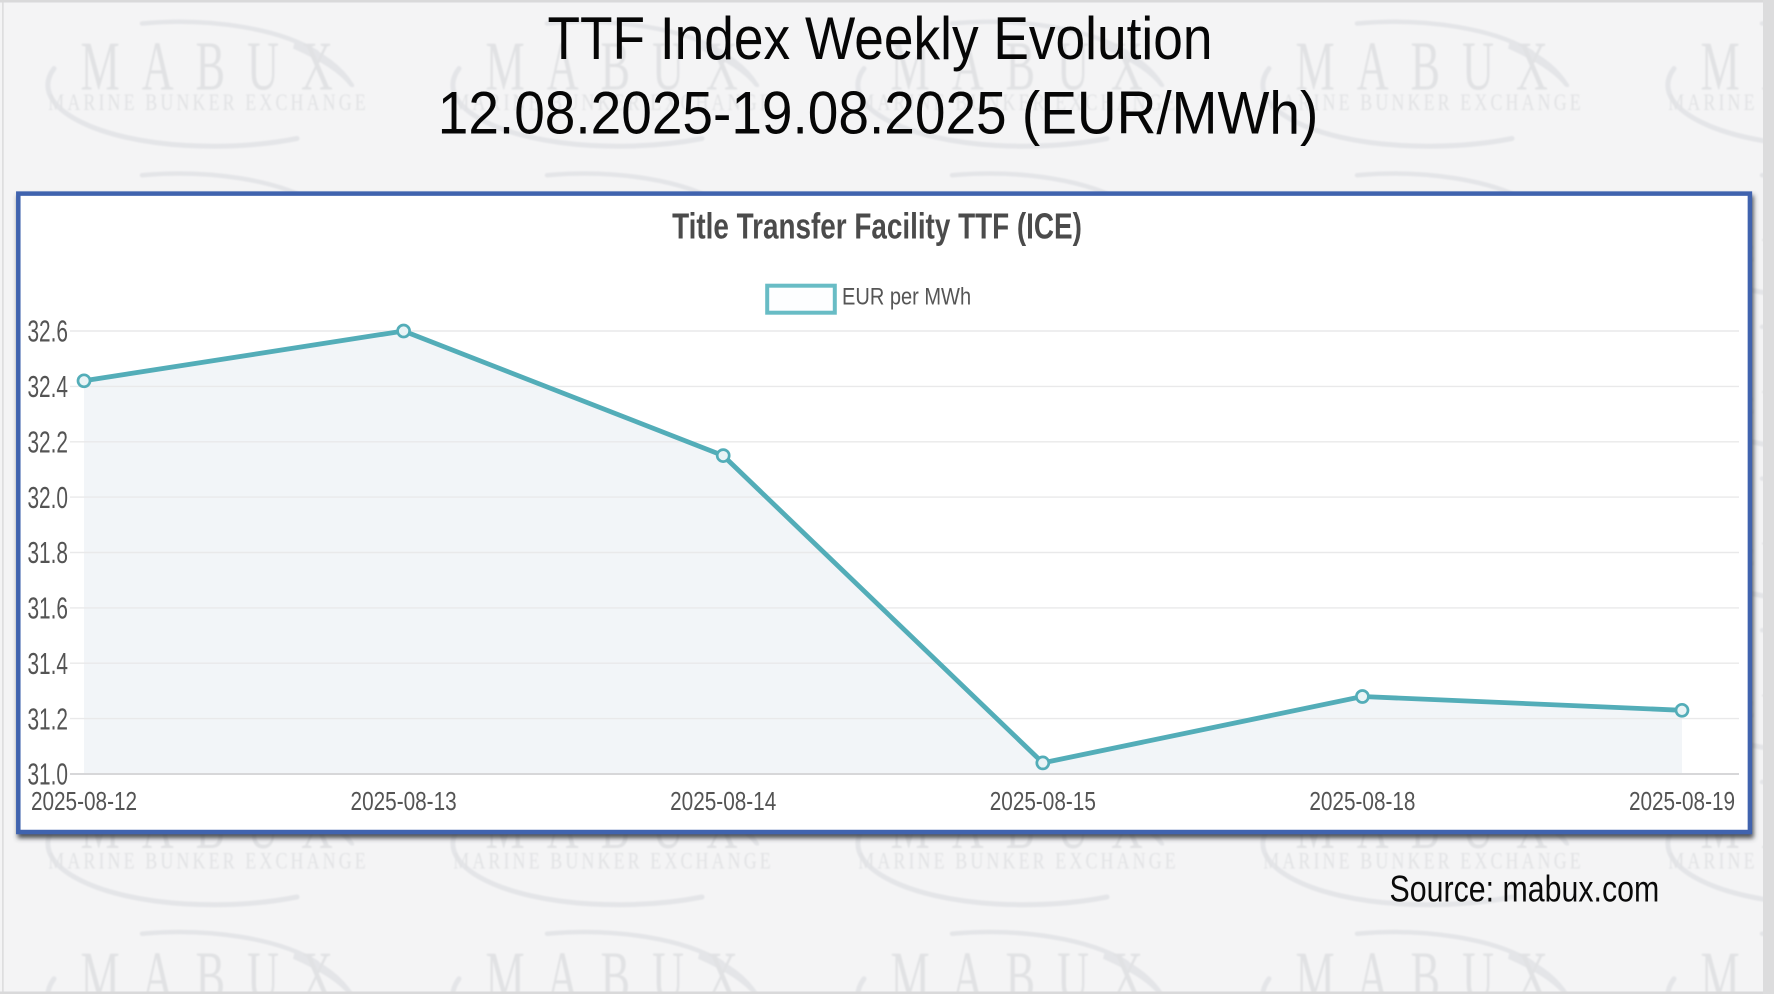  I want to click on svg-text: 2025-08-14, so click(723, 801).